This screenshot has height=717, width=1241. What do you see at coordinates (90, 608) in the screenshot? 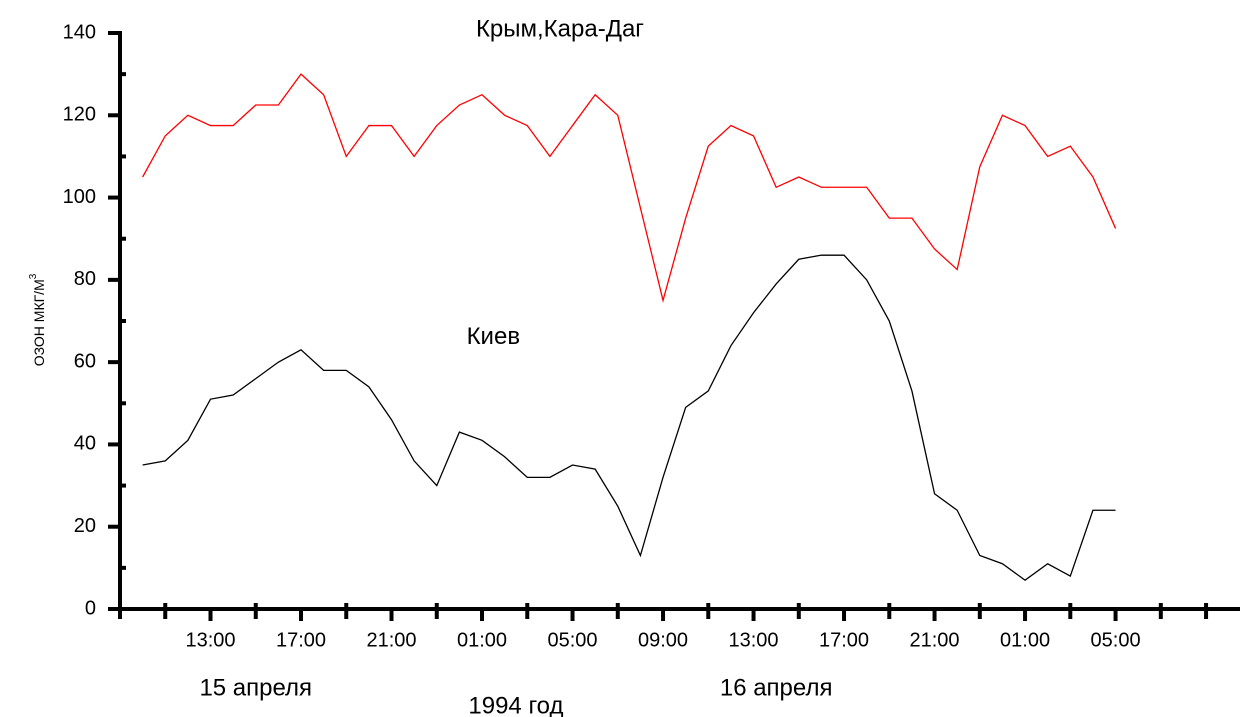
I see `y-tick-label: 0` at bounding box center [90, 608].